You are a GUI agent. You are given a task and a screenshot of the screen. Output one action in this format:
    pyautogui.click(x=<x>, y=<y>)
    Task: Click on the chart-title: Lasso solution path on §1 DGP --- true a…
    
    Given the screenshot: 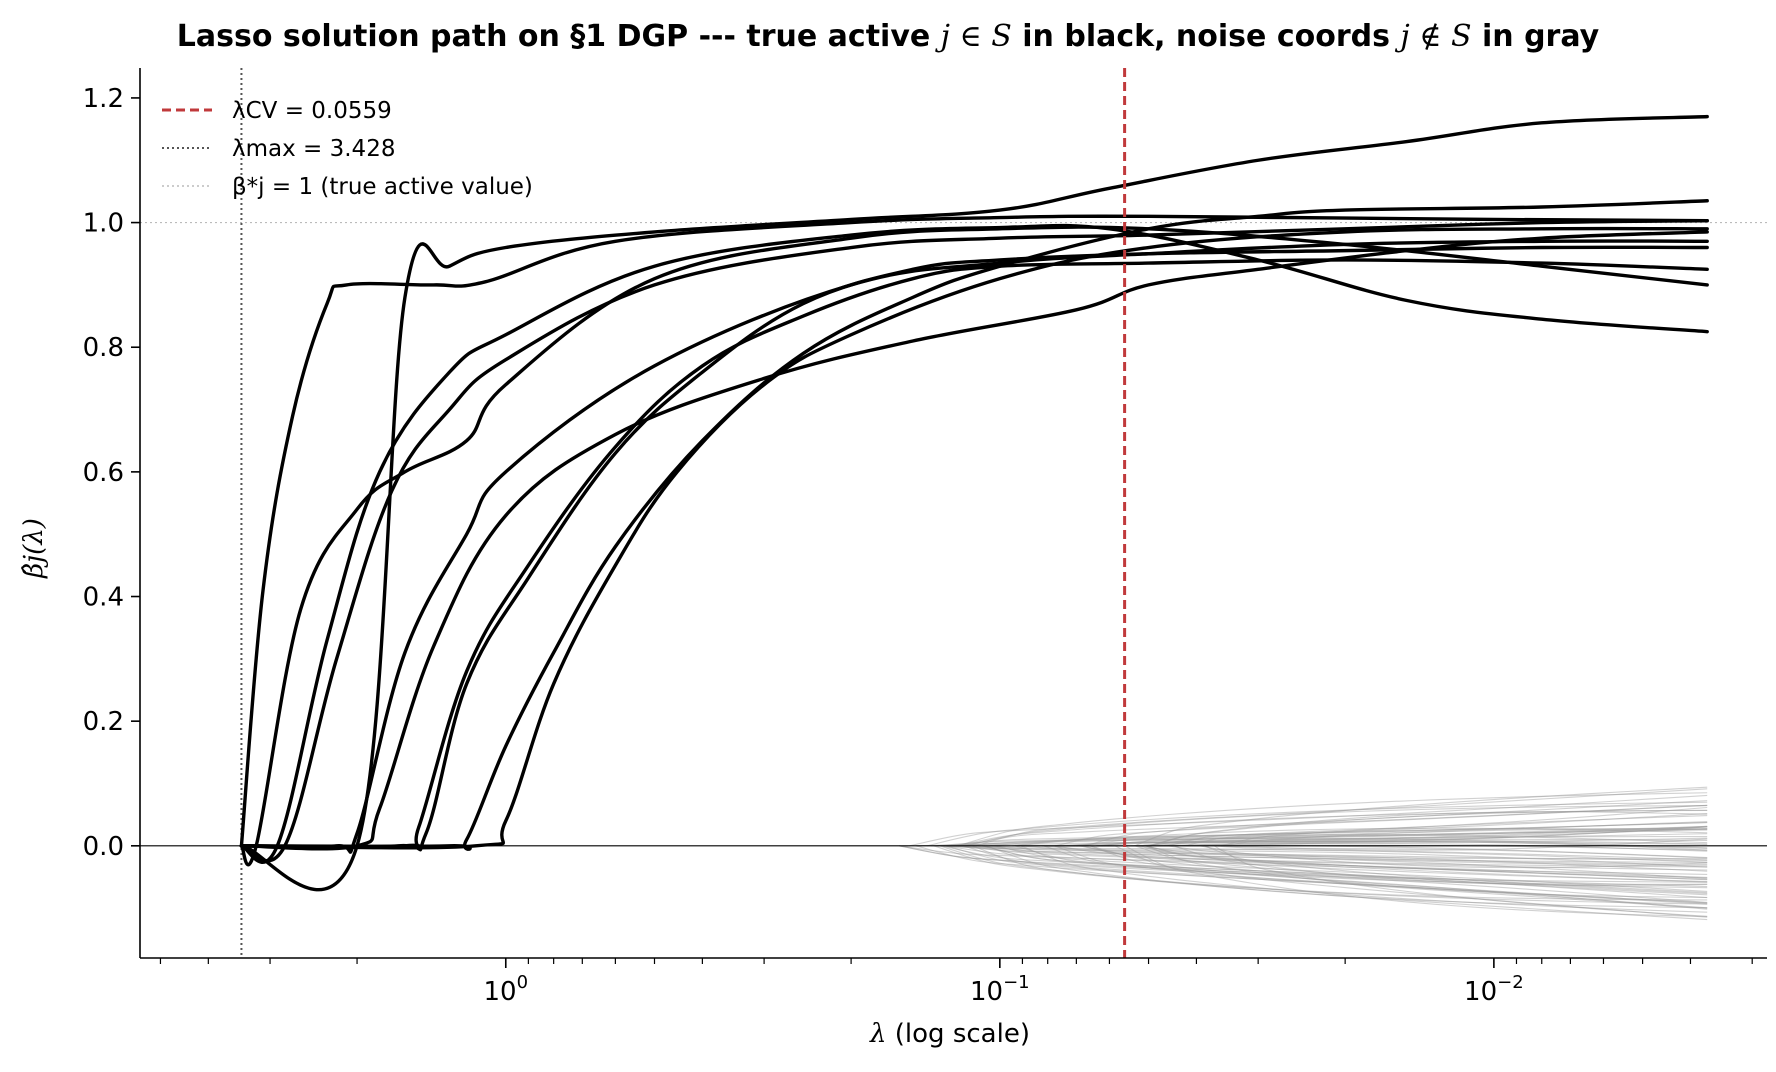 What is the action you would take?
    pyautogui.click(x=888, y=36)
    